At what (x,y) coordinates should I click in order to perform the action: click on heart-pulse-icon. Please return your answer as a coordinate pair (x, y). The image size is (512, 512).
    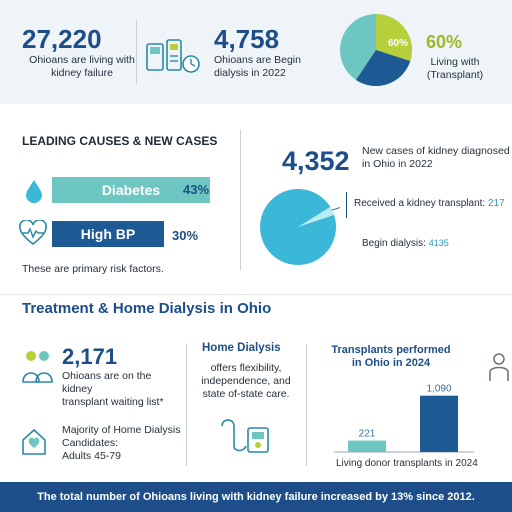
    Looking at the image, I should click on (33, 233).